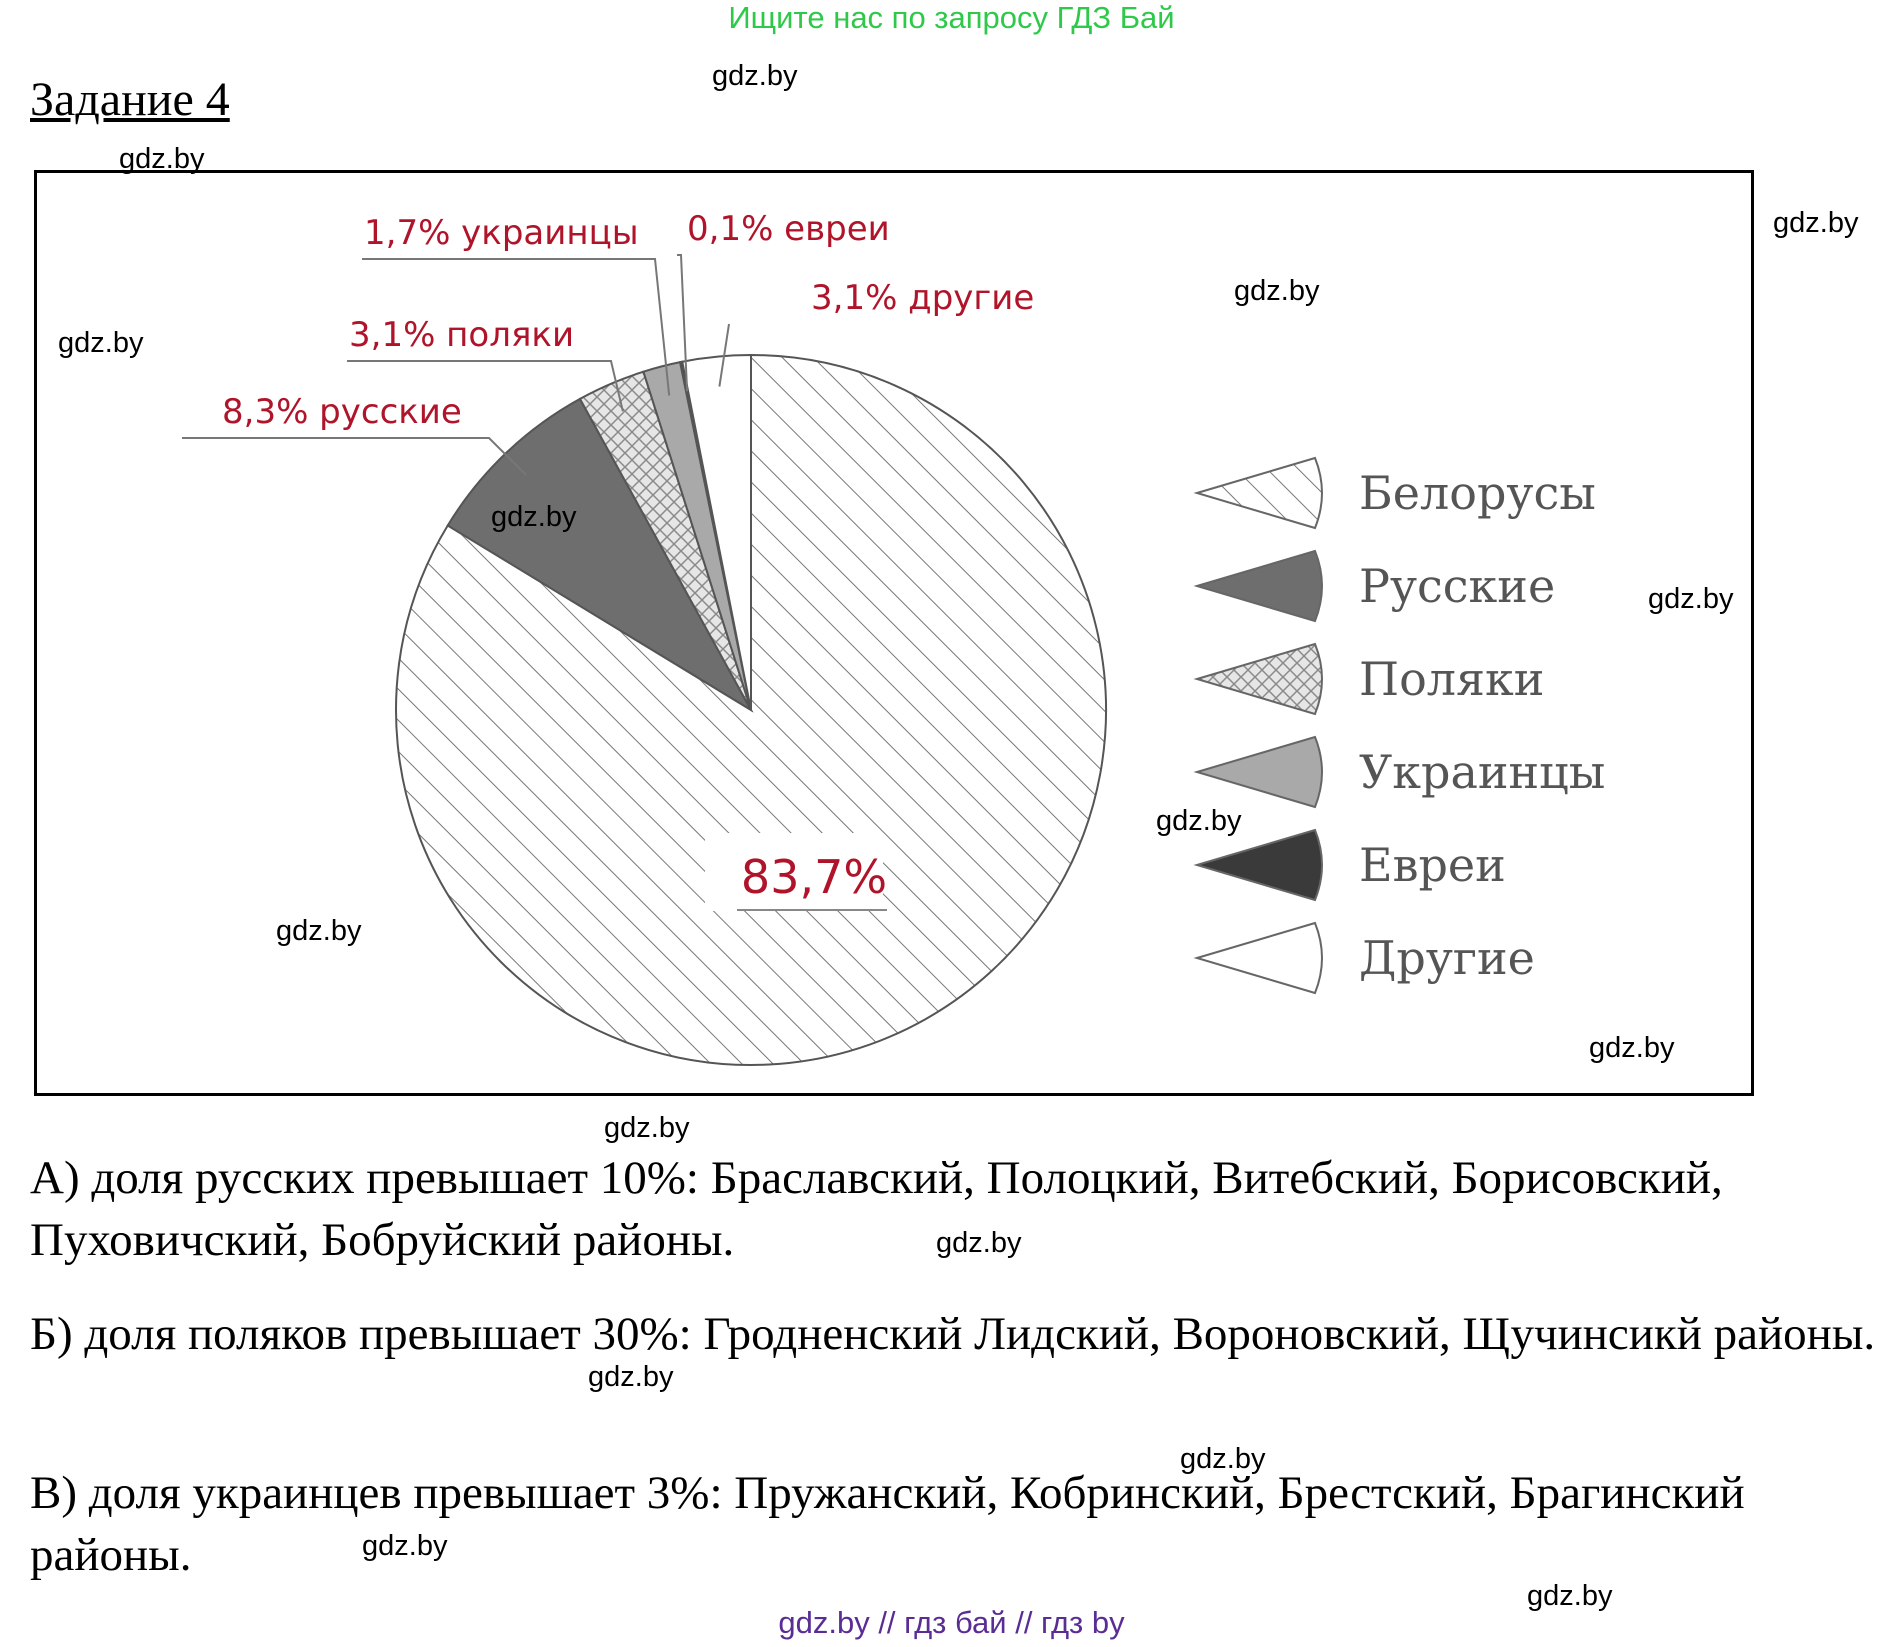 The height and width of the screenshot is (1647, 1903). I want to click on slice-label-background, so click(794, 872).